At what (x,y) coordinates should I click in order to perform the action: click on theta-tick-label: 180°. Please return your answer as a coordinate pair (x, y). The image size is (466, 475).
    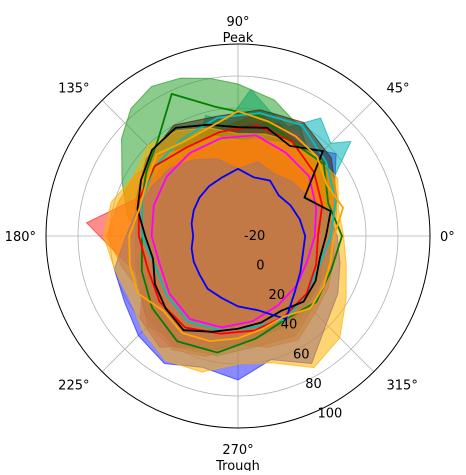
    Looking at the image, I should click on (20, 237).